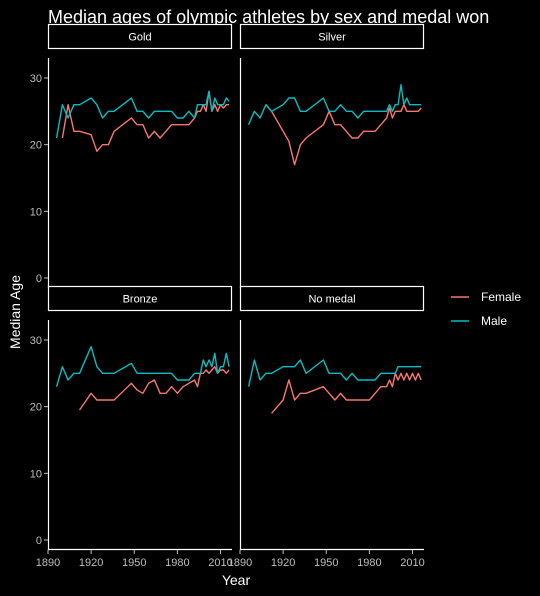  Describe the element at coordinates (334, 104) in the screenshot. I see `series-line-silver-male` at that location.